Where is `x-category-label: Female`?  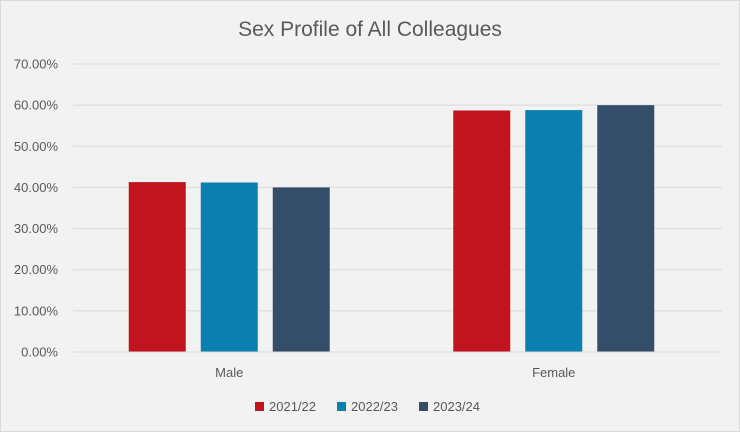 x-category-label: Female is located at coordinates (553, 372).